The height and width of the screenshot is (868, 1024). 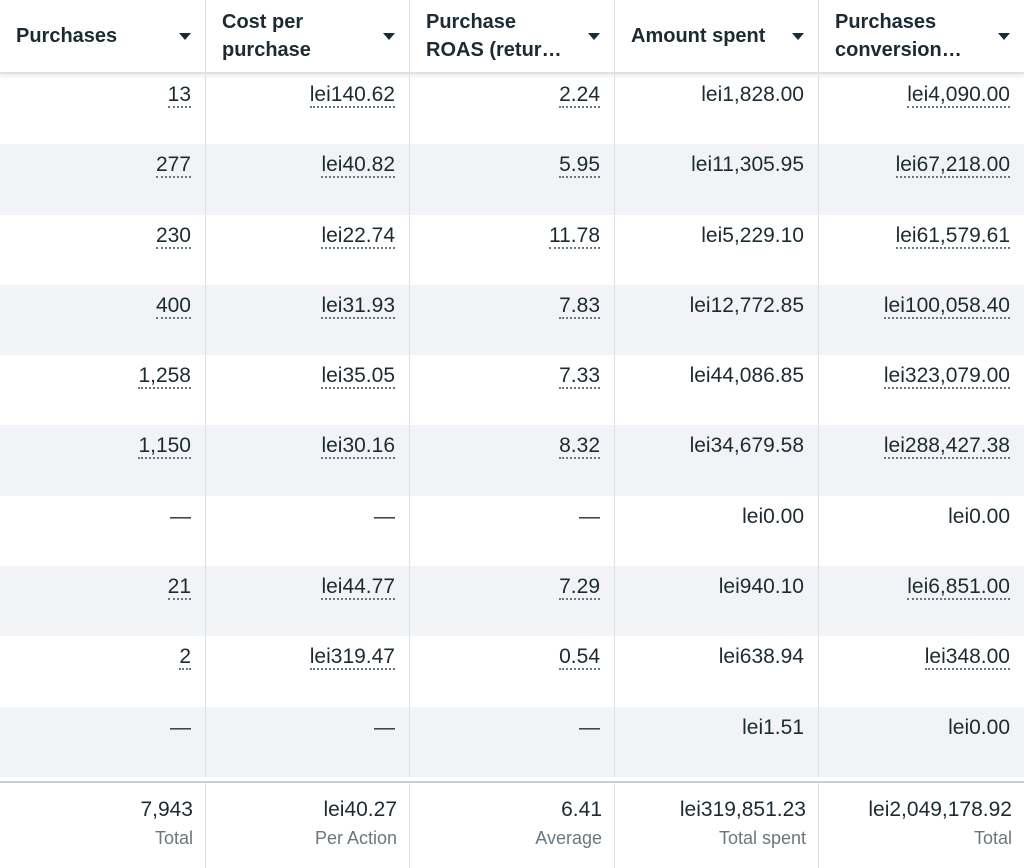 What do you see at coordinates (358, 306) in the screenshot?
I see `cell-value-link: lei31.93` at bounding box center [358, 306].